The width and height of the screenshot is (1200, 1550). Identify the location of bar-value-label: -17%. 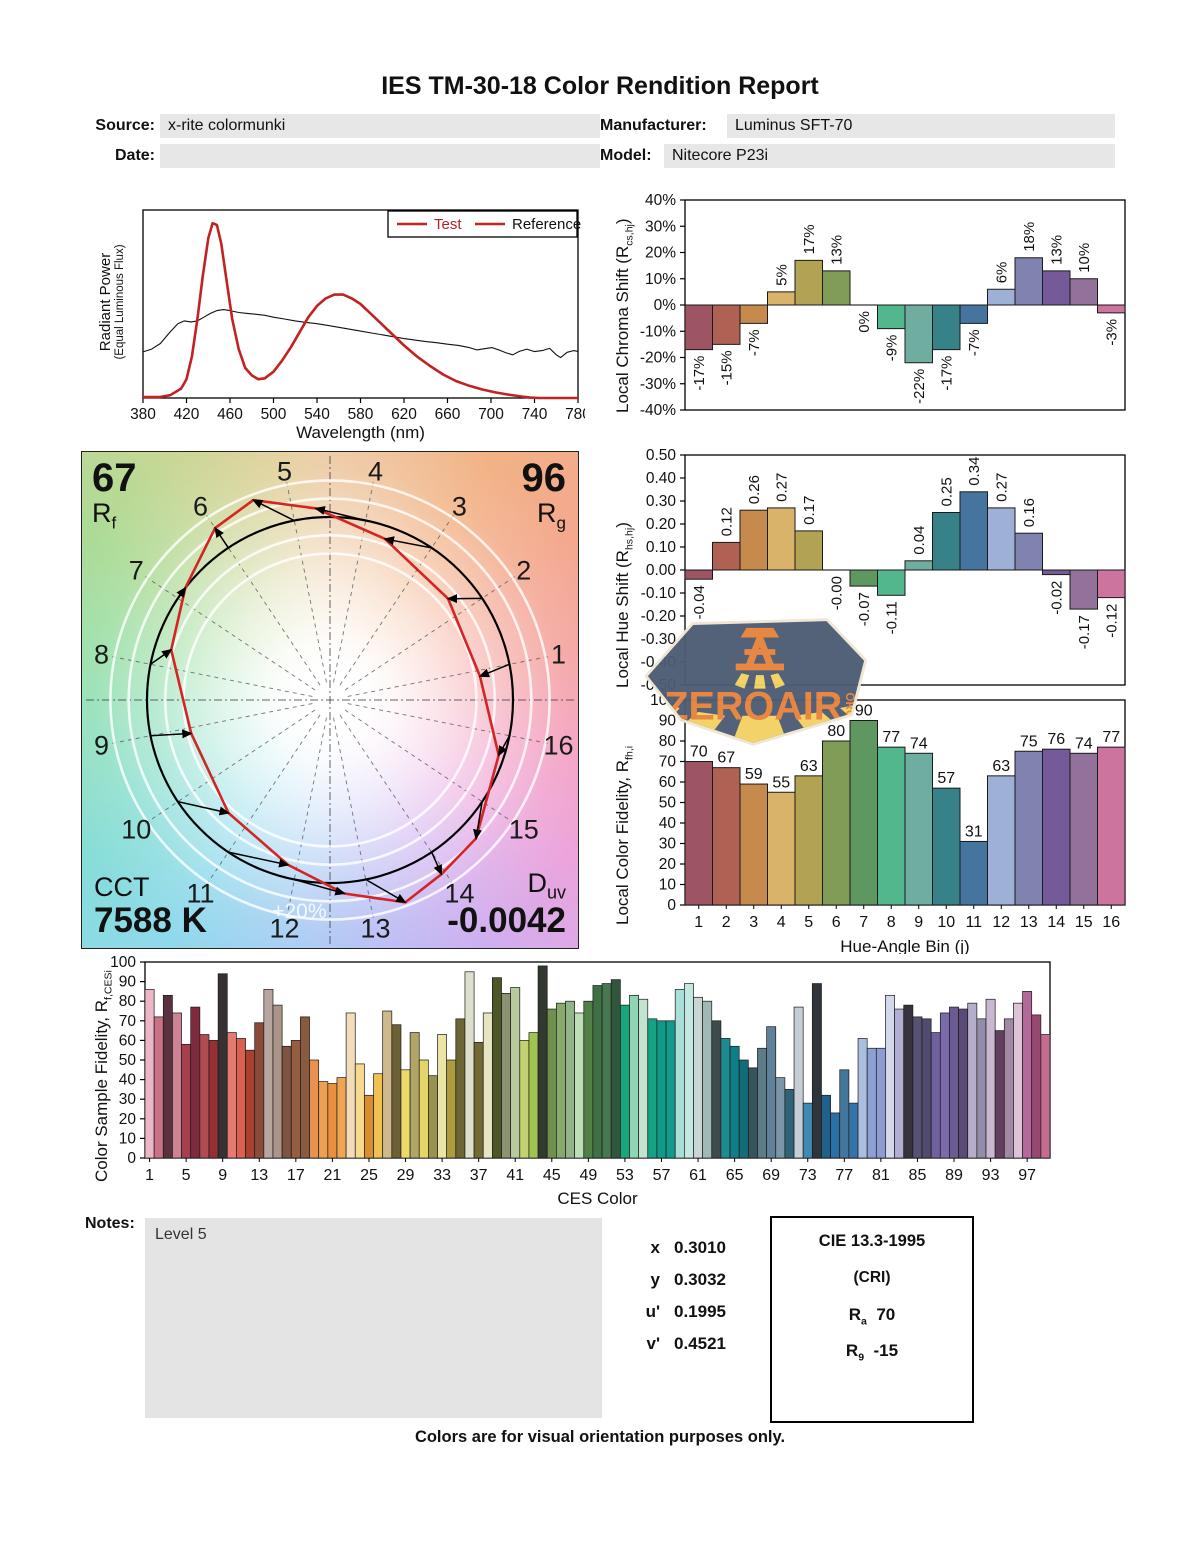
(946, 373).